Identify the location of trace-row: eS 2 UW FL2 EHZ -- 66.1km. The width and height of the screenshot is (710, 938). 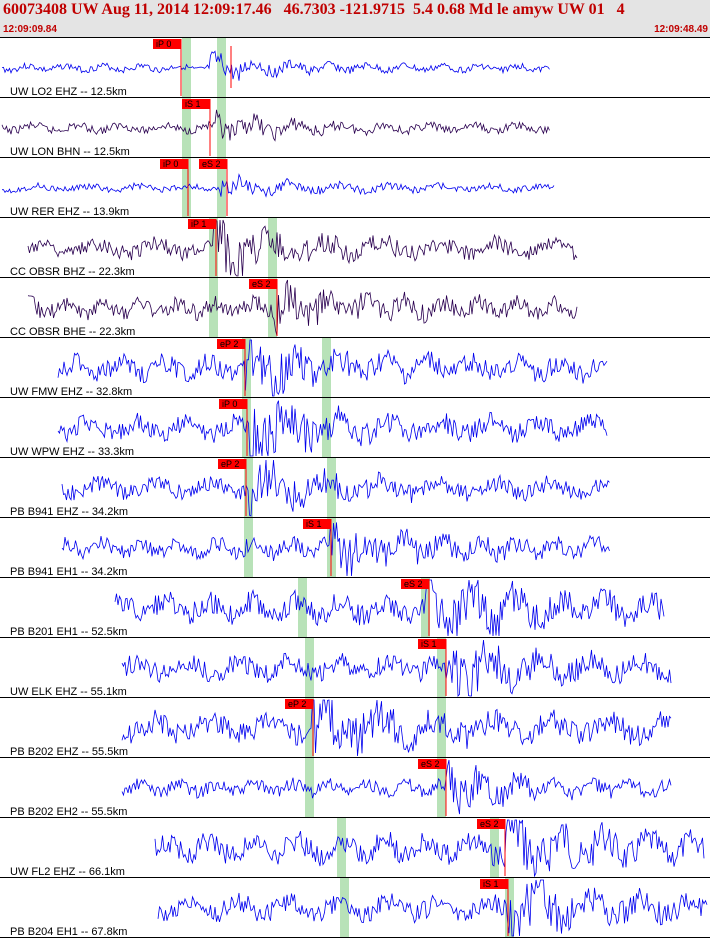
(355, 848).